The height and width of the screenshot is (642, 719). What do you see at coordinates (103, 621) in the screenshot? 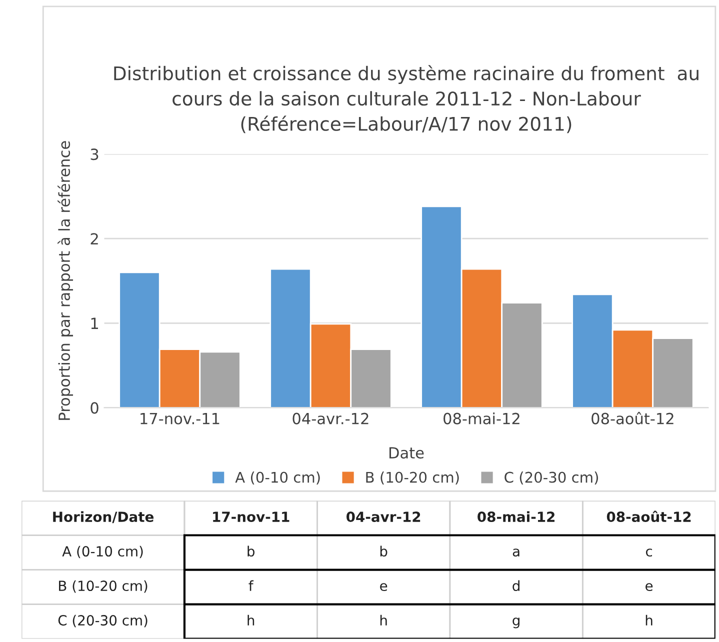
I see `category-label: C (20-30 cm)` at bounding box center [103, 621].